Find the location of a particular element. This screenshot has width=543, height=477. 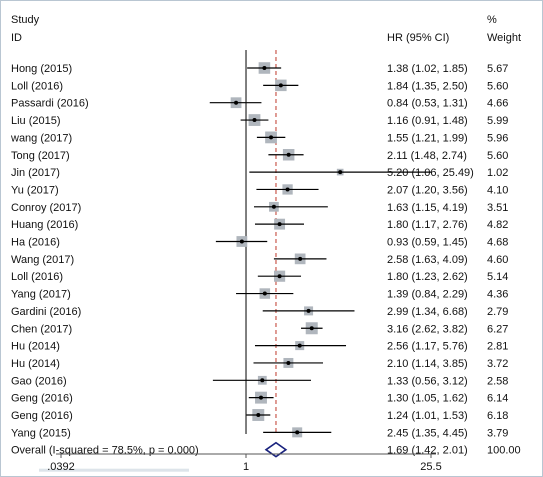

x-tick-label: 1 is located at coordinates (246, 467).